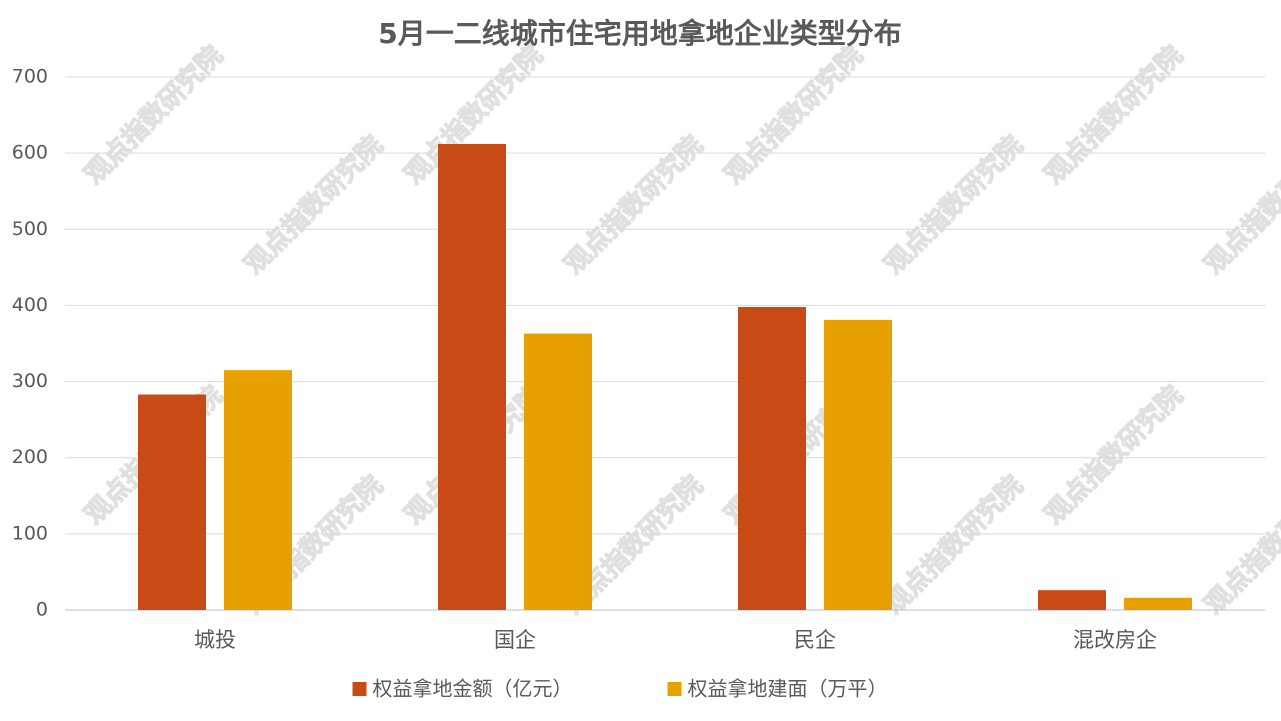  What do you see at coordinates (515, 640) in the screenshot?
I see `x-tick-label: 国企` at bounding box center [515, 640].